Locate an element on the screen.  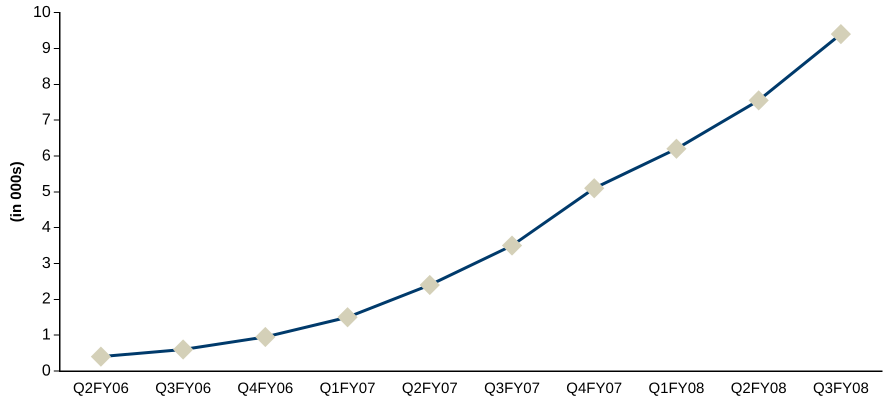
y-tick-label: 1 is located at coordinates (46, 335).